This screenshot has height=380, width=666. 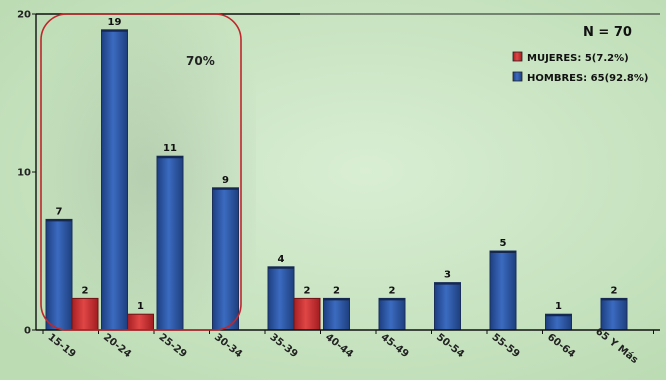 What do you see at coordinates (85, 290) in the screenshot?
I see `data-label-mujeres-15-19: 2` at bounding box center [85, 290].